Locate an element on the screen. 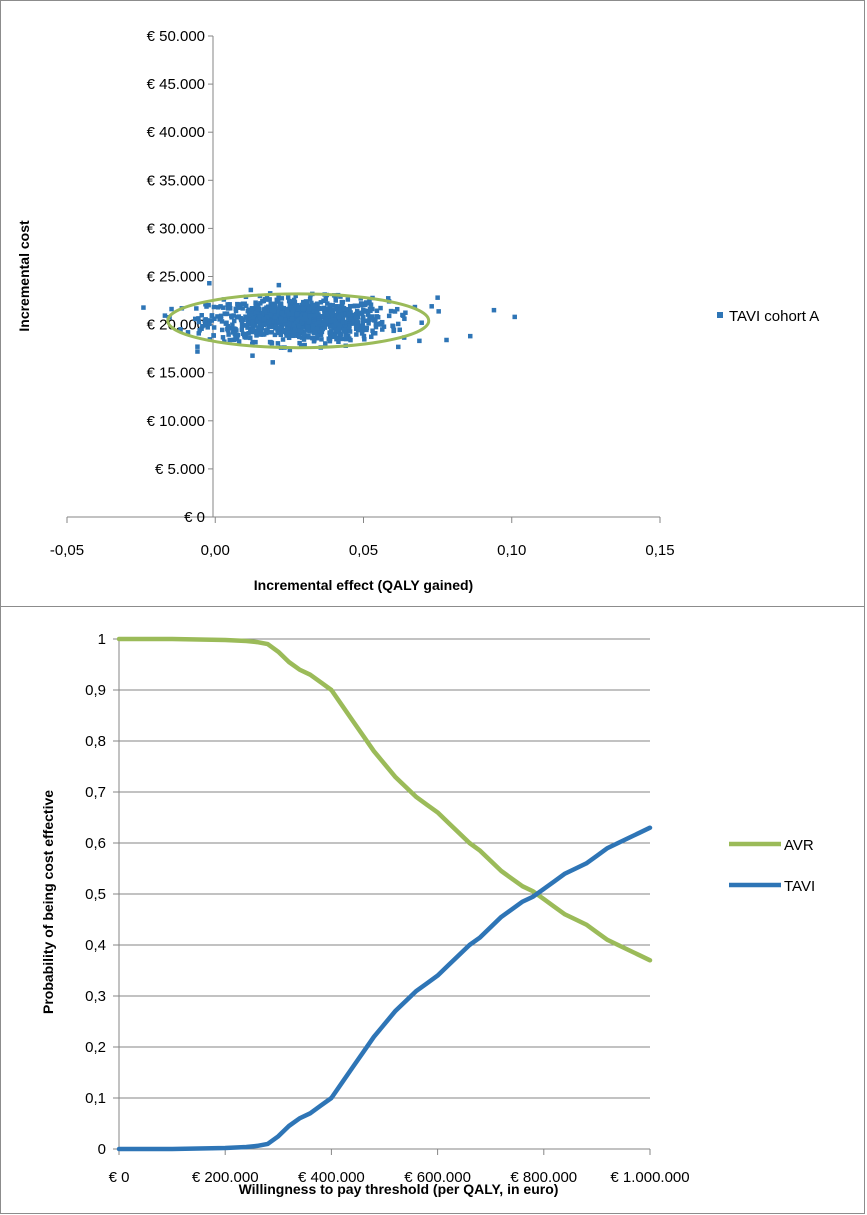  x-tick-label: 0,15 is located at coordinates (659, 550).